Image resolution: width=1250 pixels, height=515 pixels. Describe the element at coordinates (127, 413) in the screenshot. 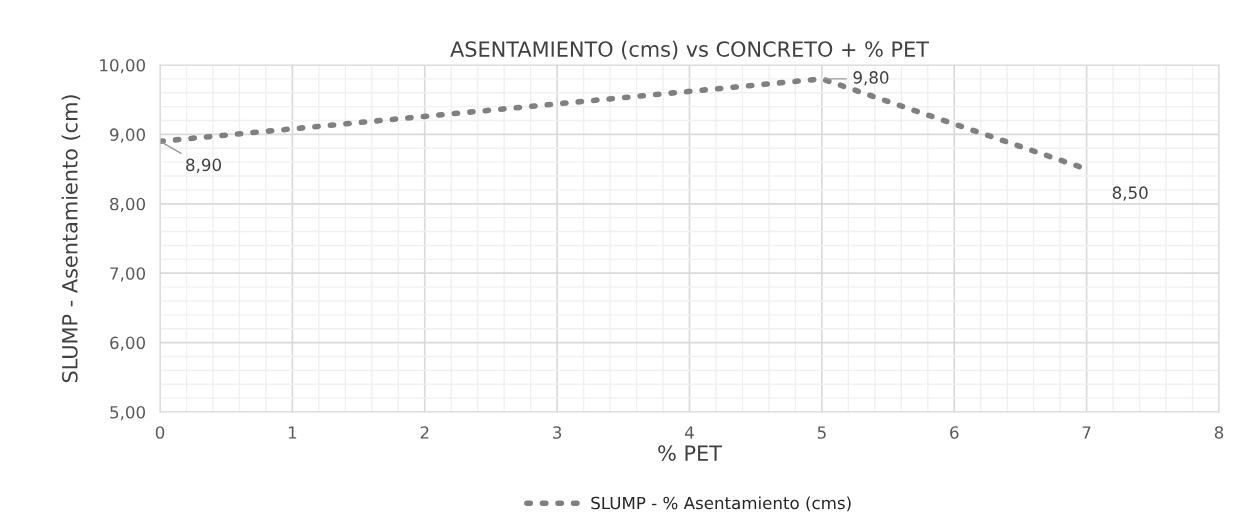

I see `y-tick-label: 5,00` at that location.